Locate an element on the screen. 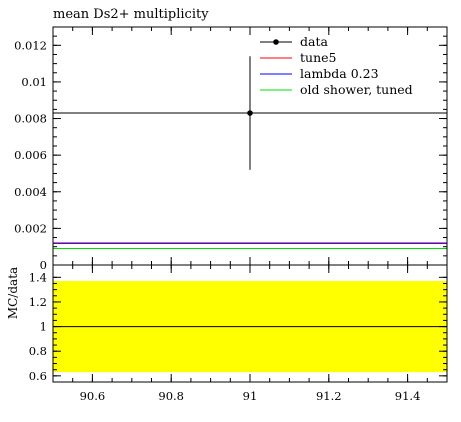 This screenshot has height=422, width=461. ratio-y-tick-label: 1 is located at coordinates (43, 327).